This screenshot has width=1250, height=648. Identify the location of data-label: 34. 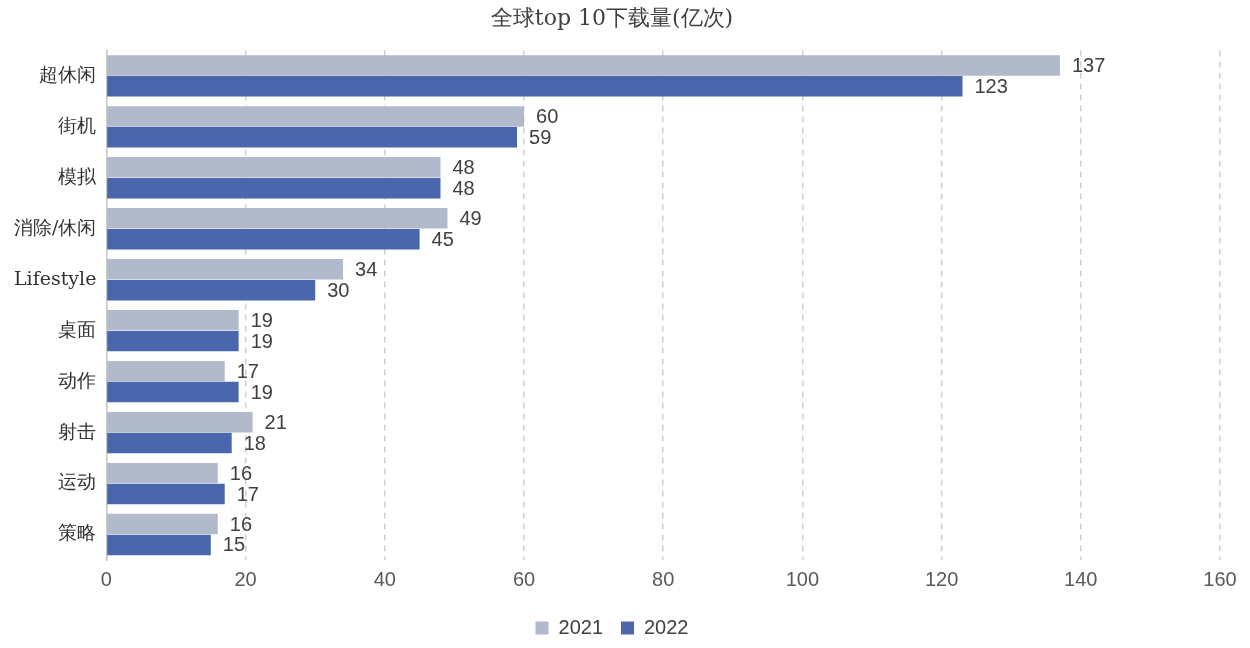
(366, 268).